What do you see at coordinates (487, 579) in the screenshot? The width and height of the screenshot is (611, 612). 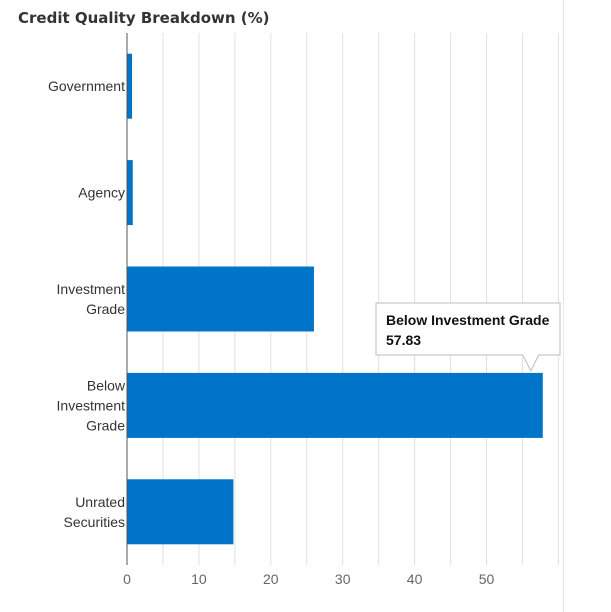 I see `x-tick-50: 50` at bounding box center [487, 579].